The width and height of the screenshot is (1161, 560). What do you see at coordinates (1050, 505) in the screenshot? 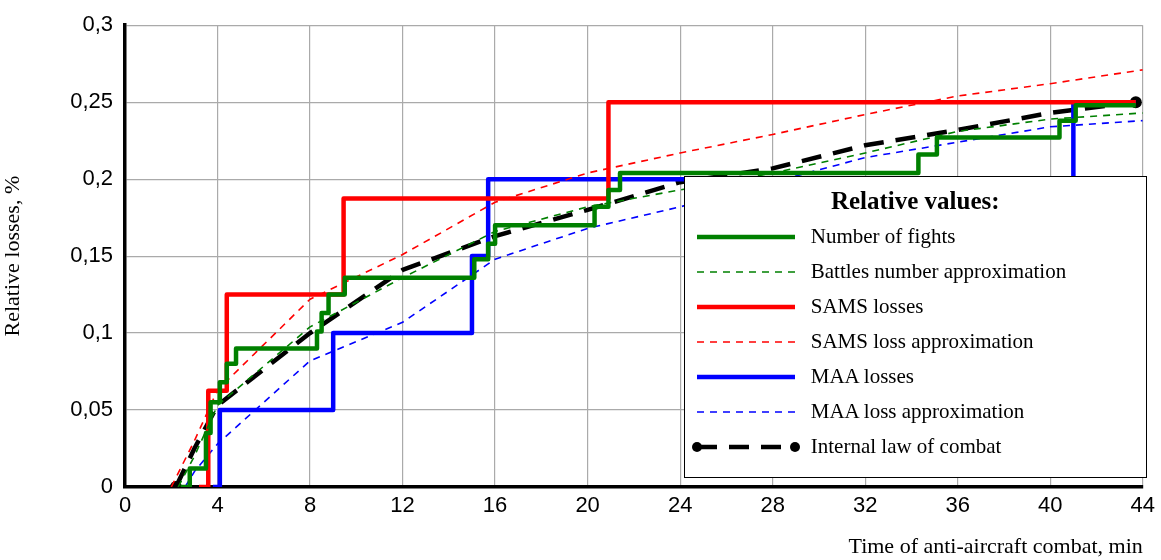
I see `x-tick-label: 40` at bounding box center [1050, 505].